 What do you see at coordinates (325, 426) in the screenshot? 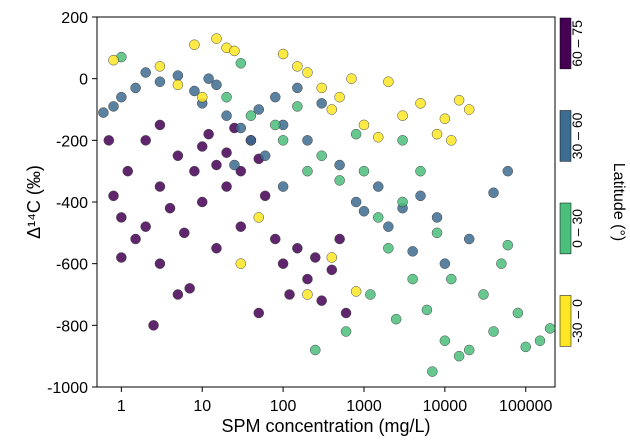
I see `x-axis-label: SPM concentration (mg/L)` at bounding box center [325, 426].